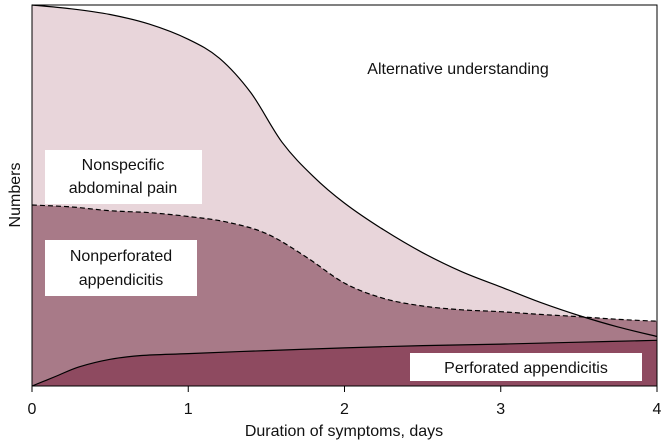 The width and height of the screenshot is (664, 442). What do you see at coordinates (657, 409) in the screenshot?
I see `x-tick-label: 4` at bounding box center [657, 409].